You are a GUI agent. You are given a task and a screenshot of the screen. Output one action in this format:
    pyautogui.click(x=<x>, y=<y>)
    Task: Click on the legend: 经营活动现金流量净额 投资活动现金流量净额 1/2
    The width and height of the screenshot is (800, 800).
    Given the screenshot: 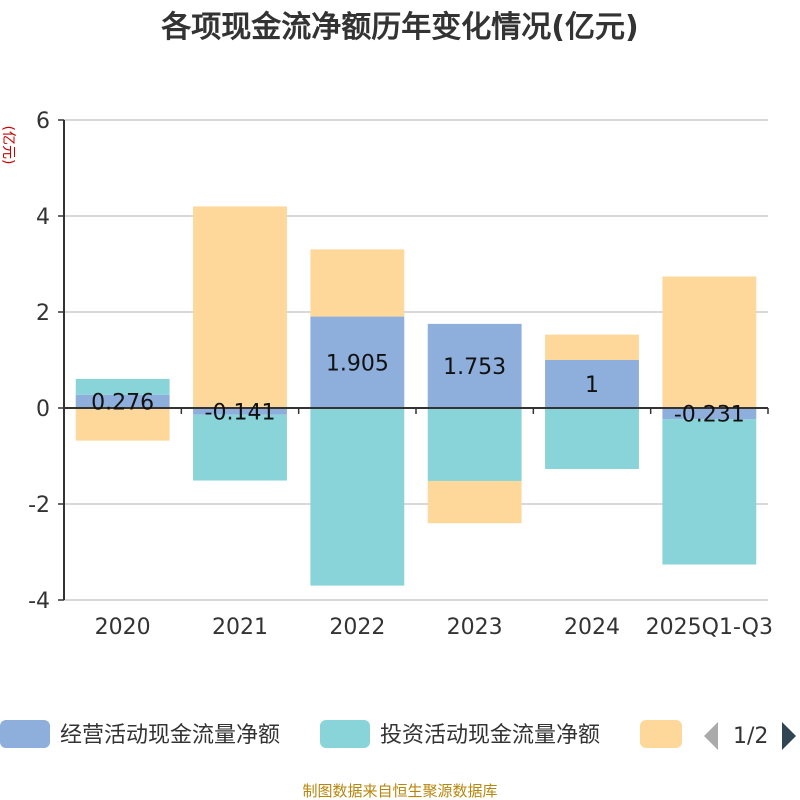 What is the action you would take?
    pyautogui.click(x=398, y=735)
    